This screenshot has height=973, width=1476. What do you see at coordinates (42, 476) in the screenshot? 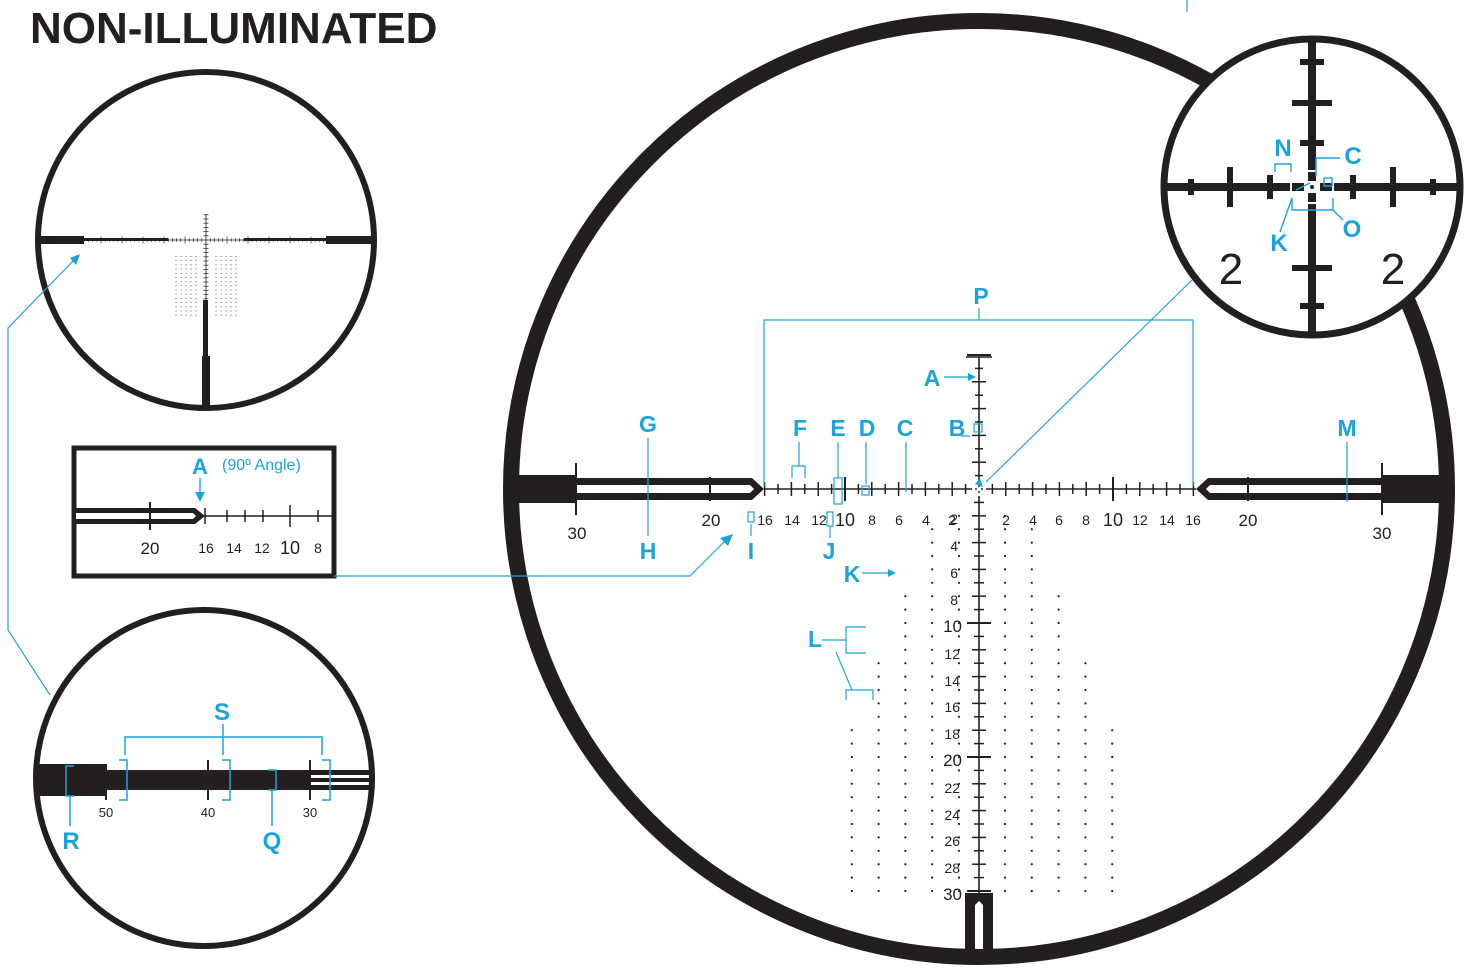
I see `overview-leader-line` at bounding box center [42, 476].